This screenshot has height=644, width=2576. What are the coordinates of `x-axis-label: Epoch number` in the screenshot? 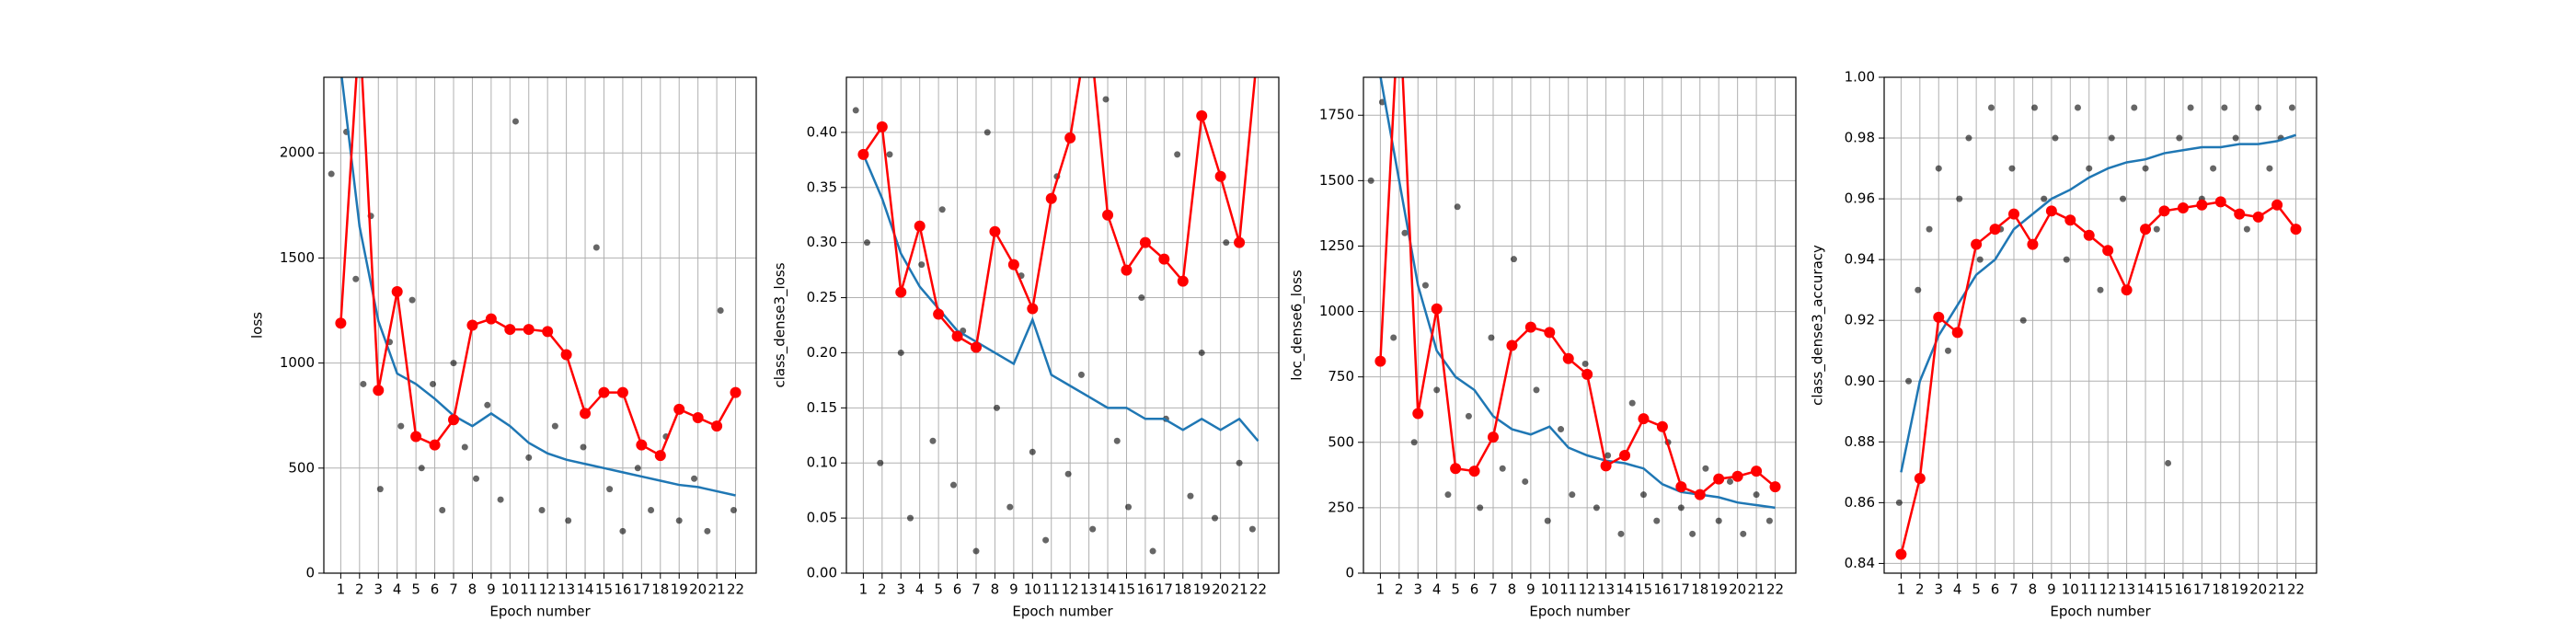 It's located at (1062, 612).